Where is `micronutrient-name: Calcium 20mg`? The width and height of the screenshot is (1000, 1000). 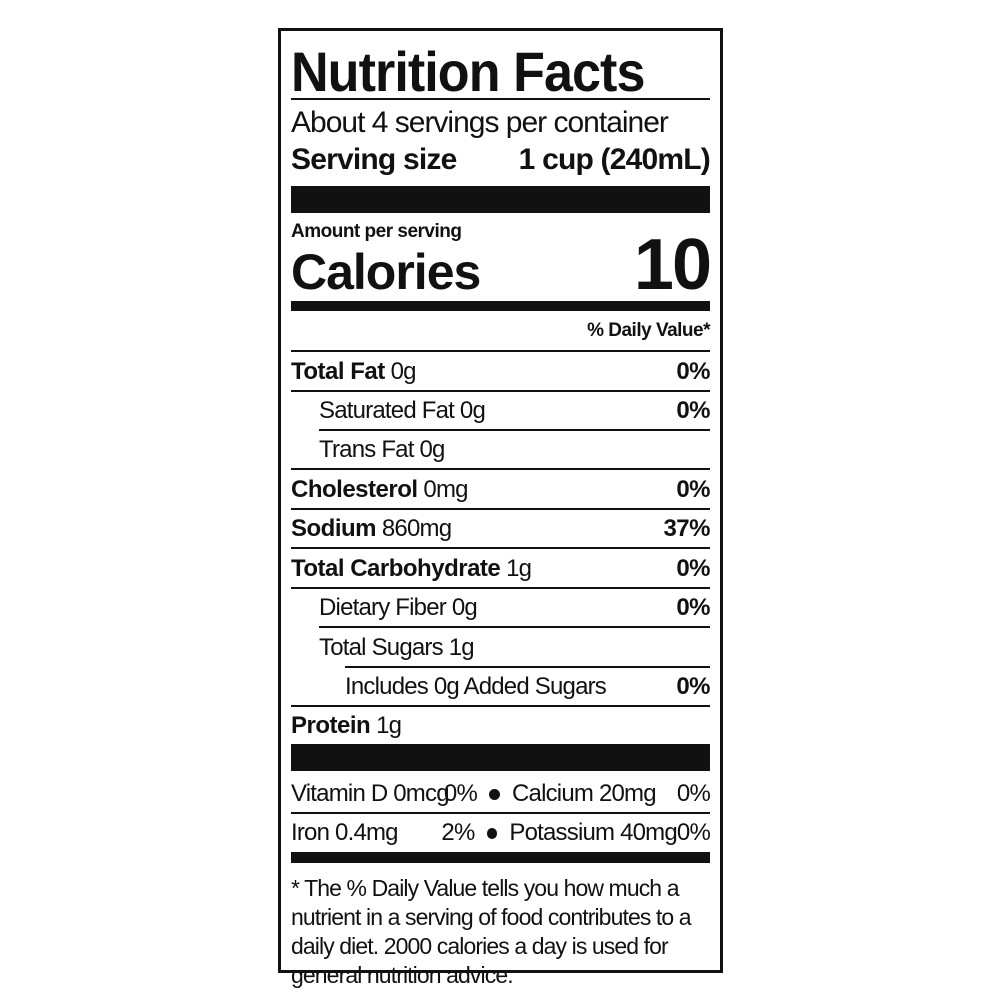 micronutrient-name: Calcium 20mg is located at coordinates (584, 793).